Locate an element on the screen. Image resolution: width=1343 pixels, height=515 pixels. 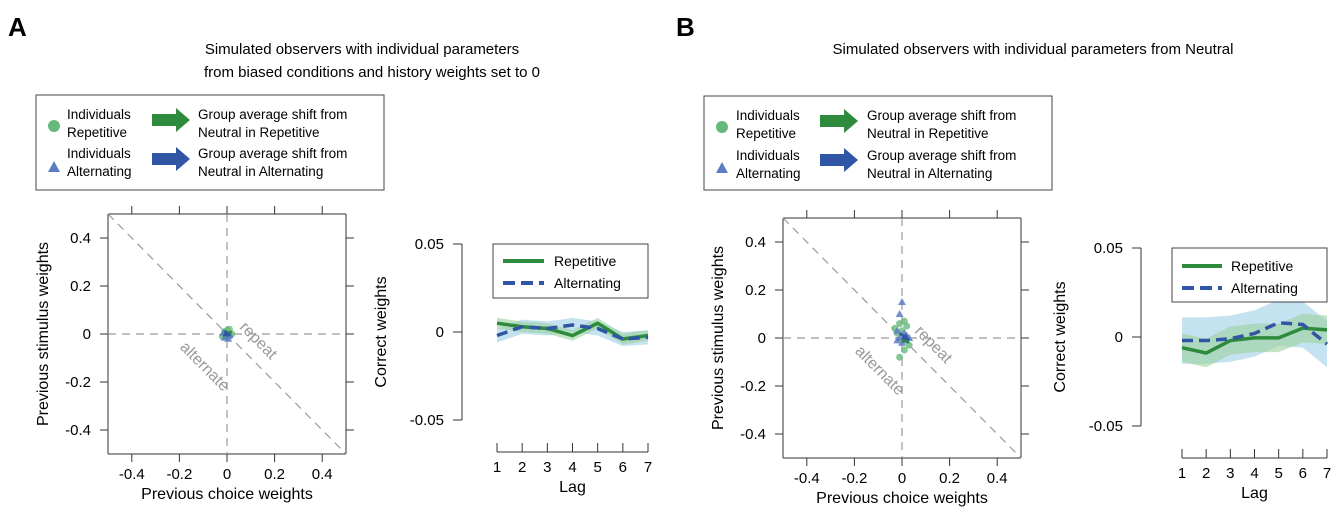
repetitive-arrow-icon is located at coordinates (839, 121).